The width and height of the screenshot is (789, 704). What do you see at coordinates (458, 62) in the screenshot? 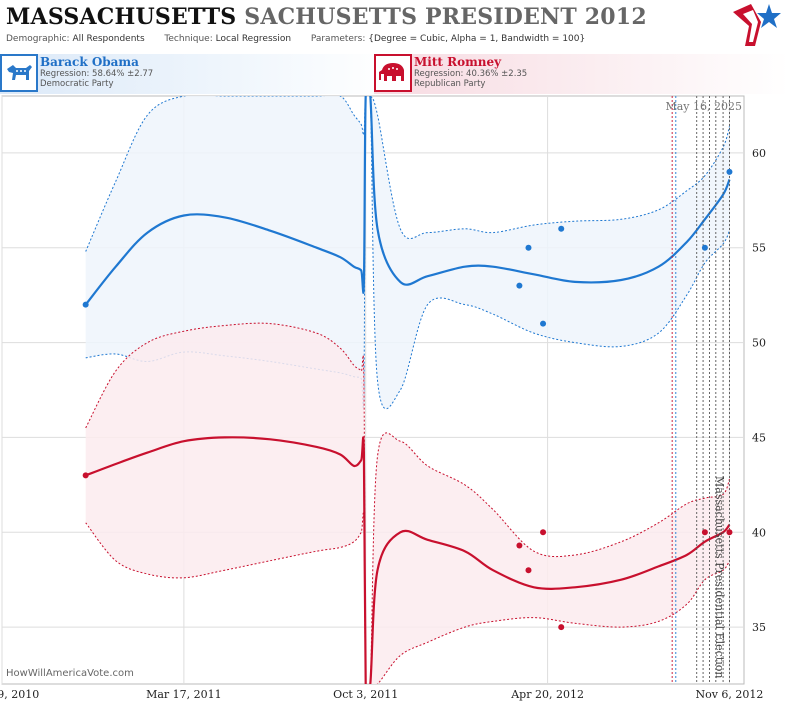
I see `rep-candidate-name: Mitt Romney` at bounding box center [458, 62].